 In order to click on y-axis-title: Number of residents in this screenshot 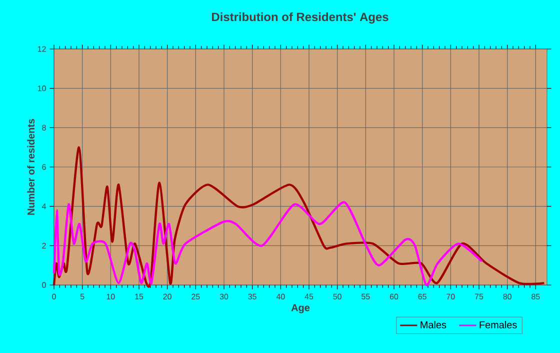, I will do `click(31, 166)`.